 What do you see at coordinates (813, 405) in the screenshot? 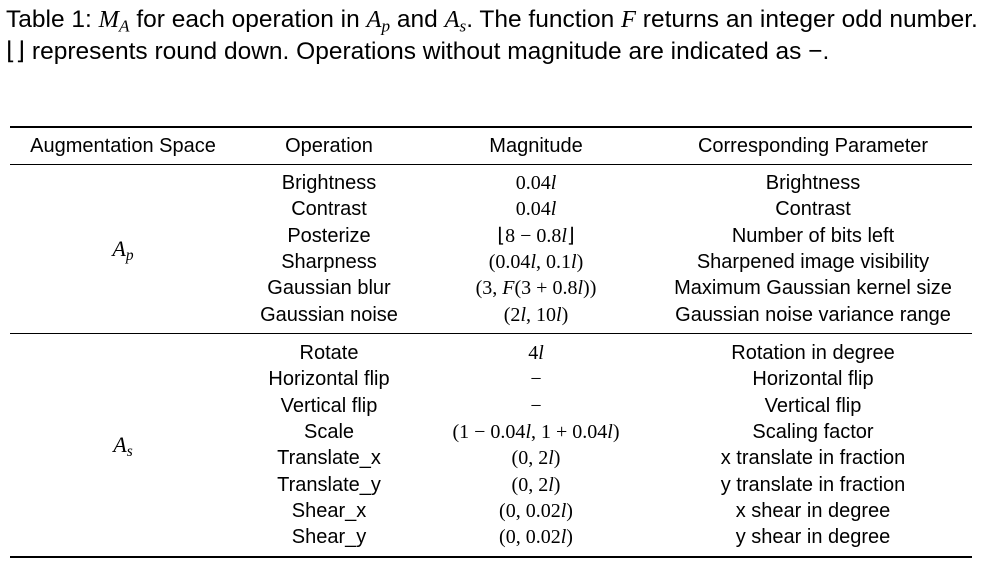
I see `cell-parameter: Vertical flip` at bounding box center [813, 405].